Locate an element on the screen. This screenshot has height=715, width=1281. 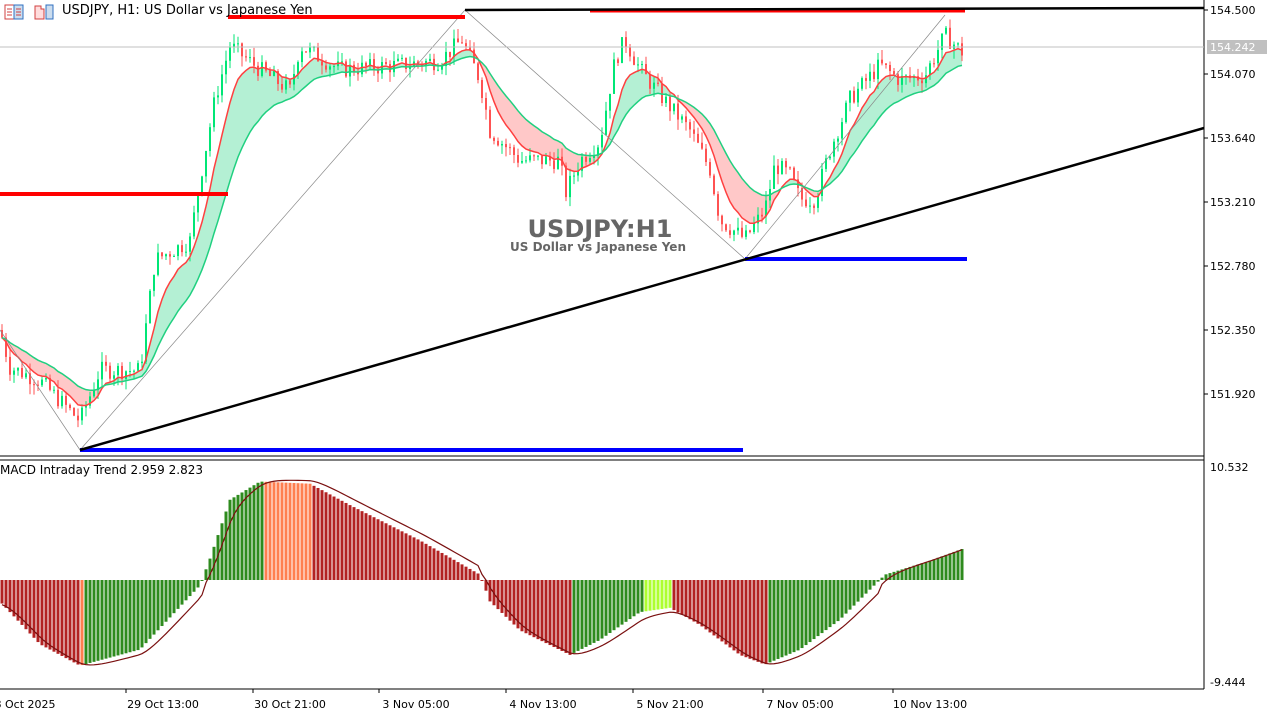
chart-menu-icon is located at coordinates (14, 12).